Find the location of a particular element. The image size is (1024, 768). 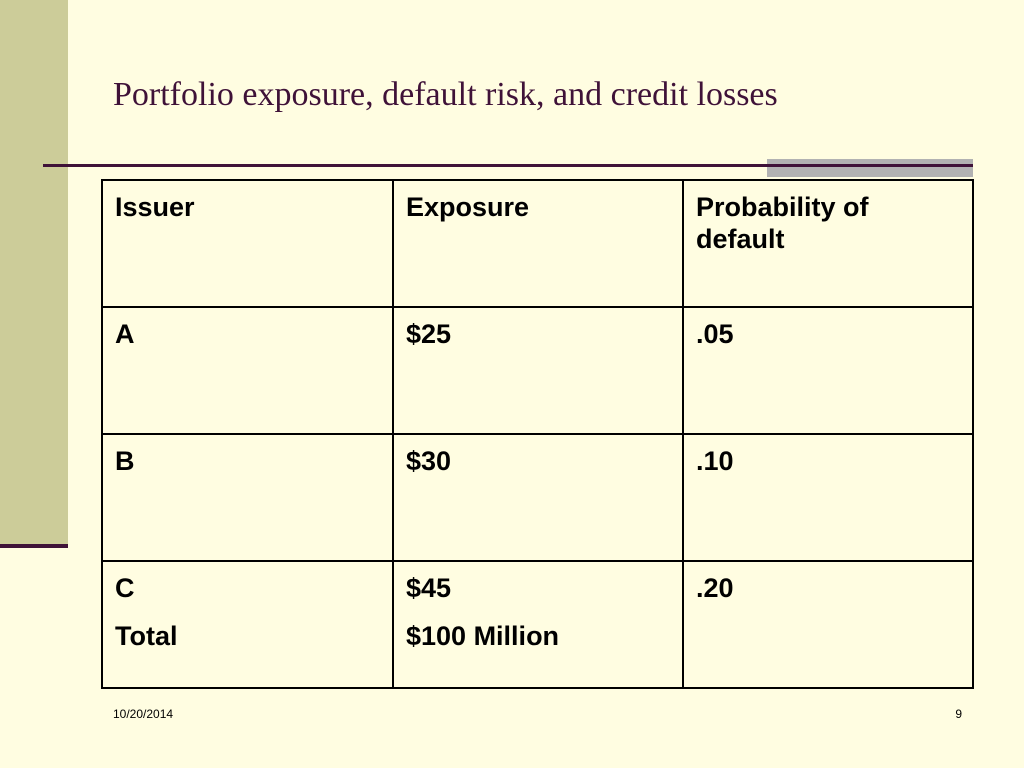

title-rule-accent is located at coordinates (870, 168).